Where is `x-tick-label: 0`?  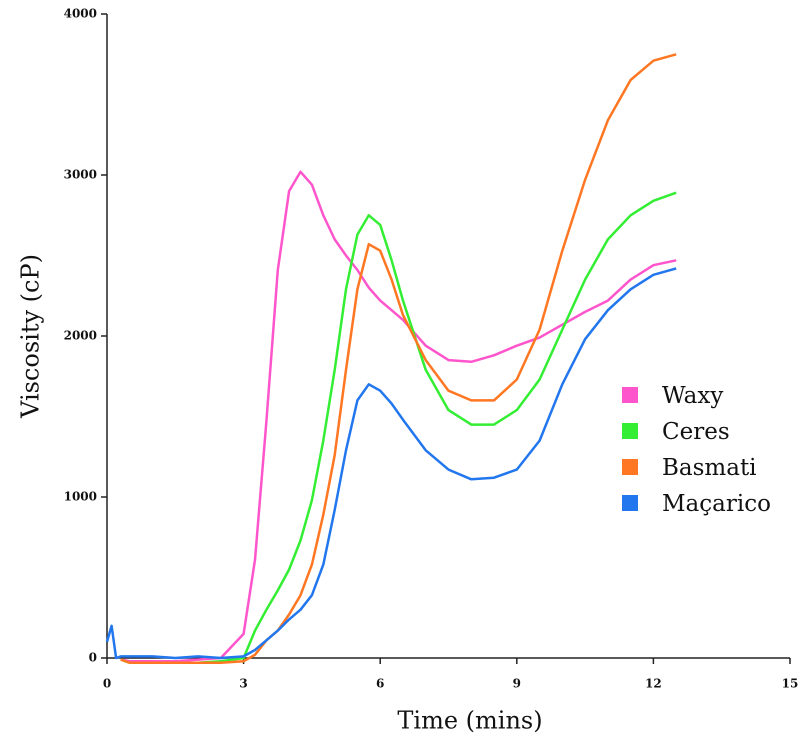
x-tick-label: 0 is located at coordinates (107, 684).